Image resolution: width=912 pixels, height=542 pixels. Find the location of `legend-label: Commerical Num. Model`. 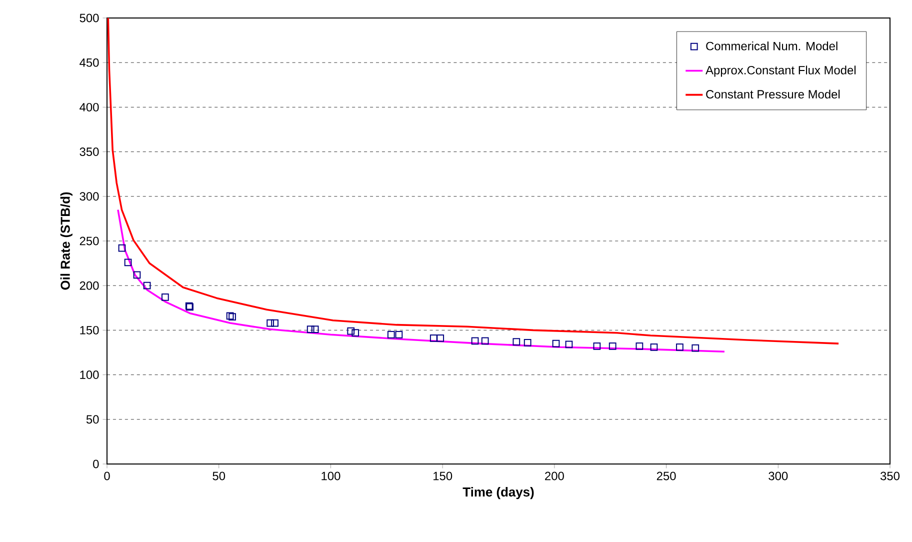

legend-label: Commerical Num. Model is located at coordinates (772, 46).